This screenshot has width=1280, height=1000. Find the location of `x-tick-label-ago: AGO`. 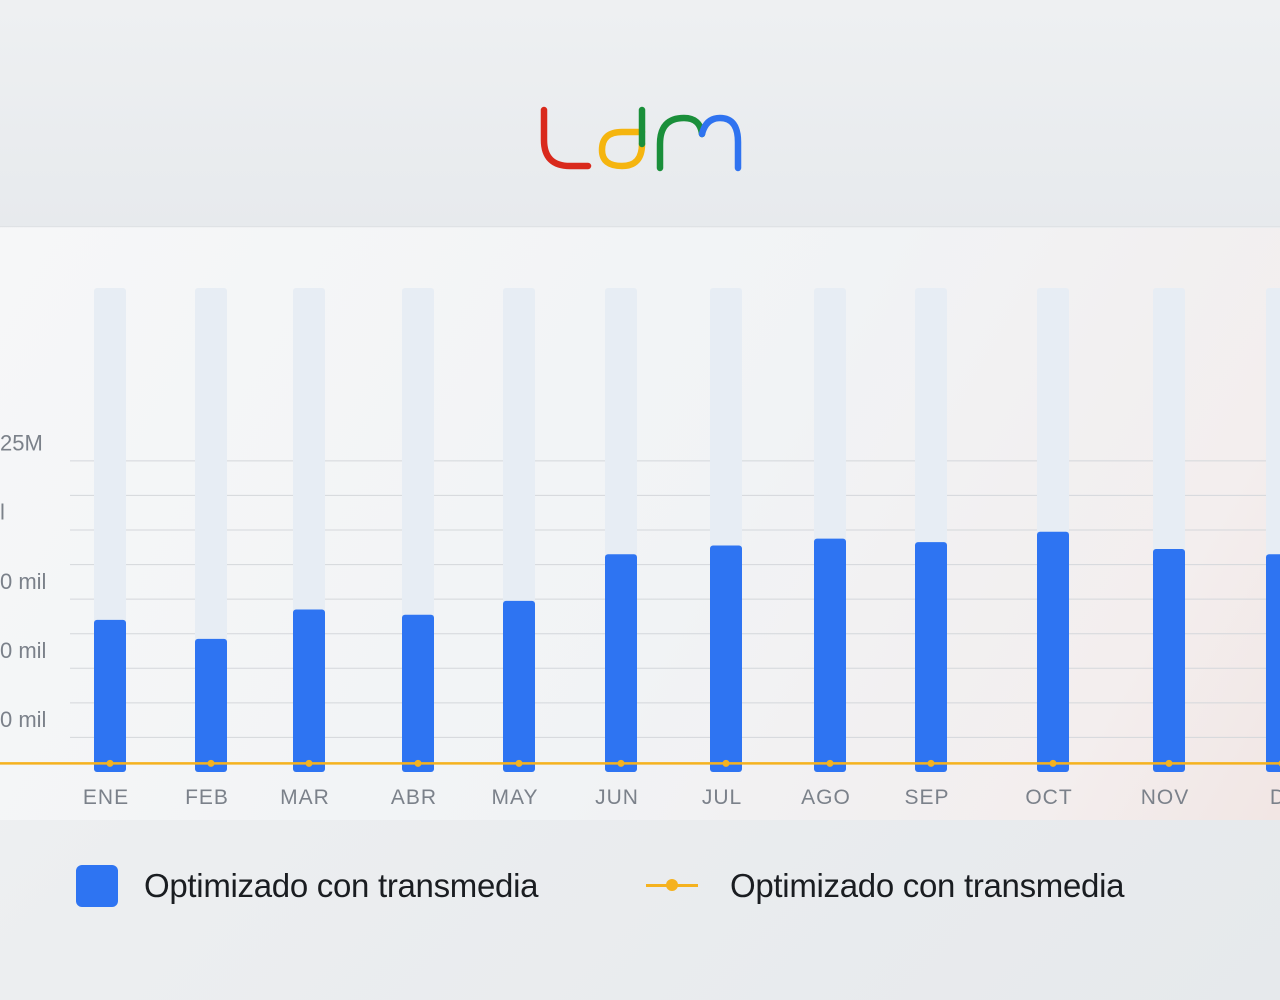

x-tick-label-ago: AGO is located at coordinates (826, 797).